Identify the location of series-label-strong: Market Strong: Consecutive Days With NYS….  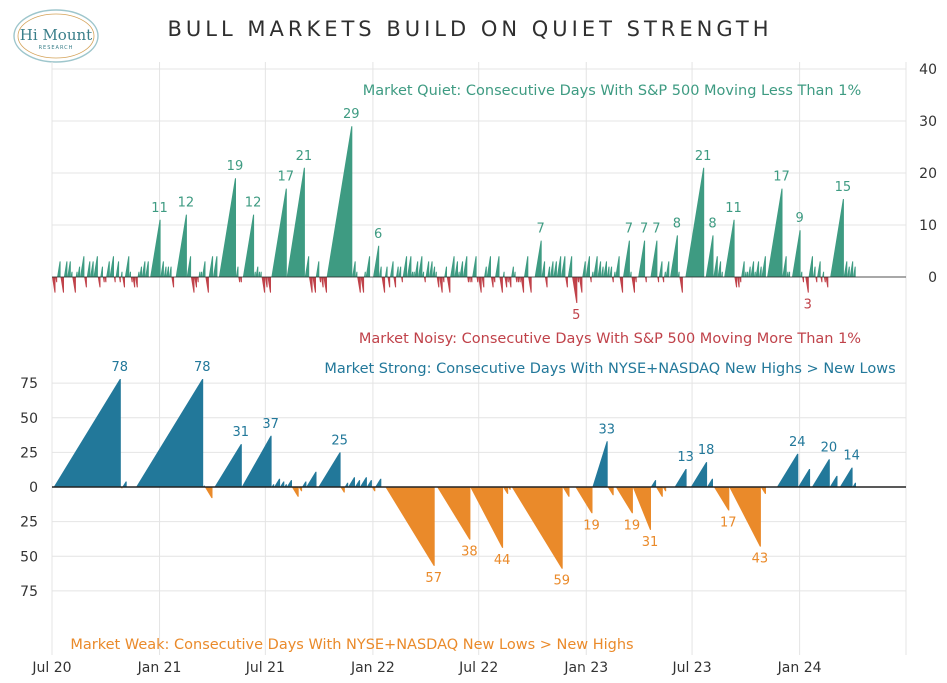
(609, 369).